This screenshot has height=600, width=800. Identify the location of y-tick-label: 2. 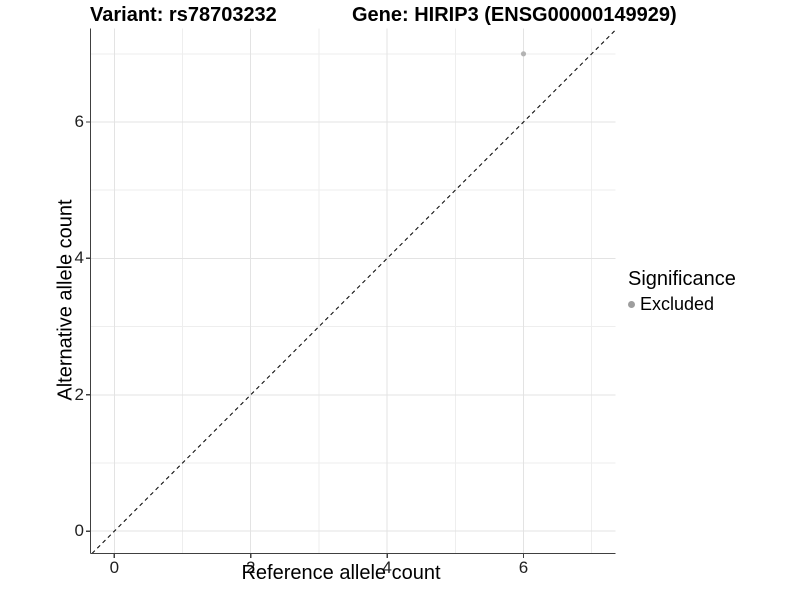
(79, 394).